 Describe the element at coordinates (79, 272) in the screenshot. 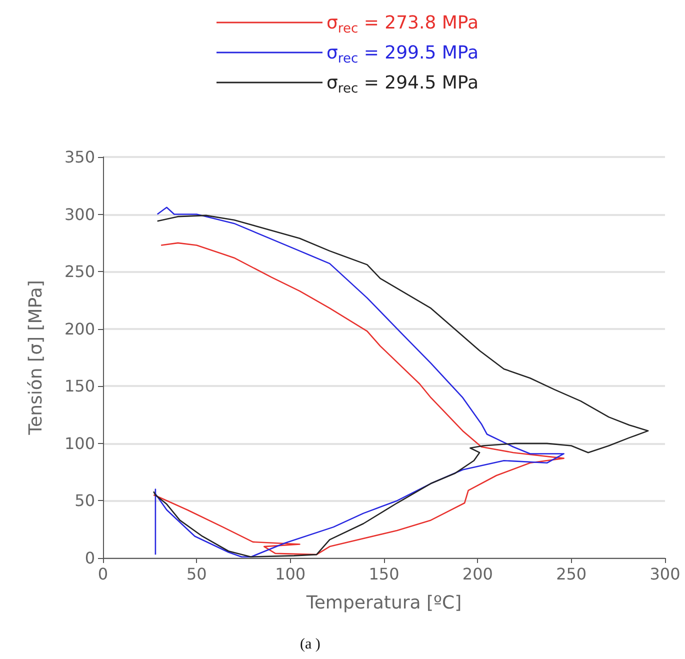

I see `y-tick-label: 250` at that location.